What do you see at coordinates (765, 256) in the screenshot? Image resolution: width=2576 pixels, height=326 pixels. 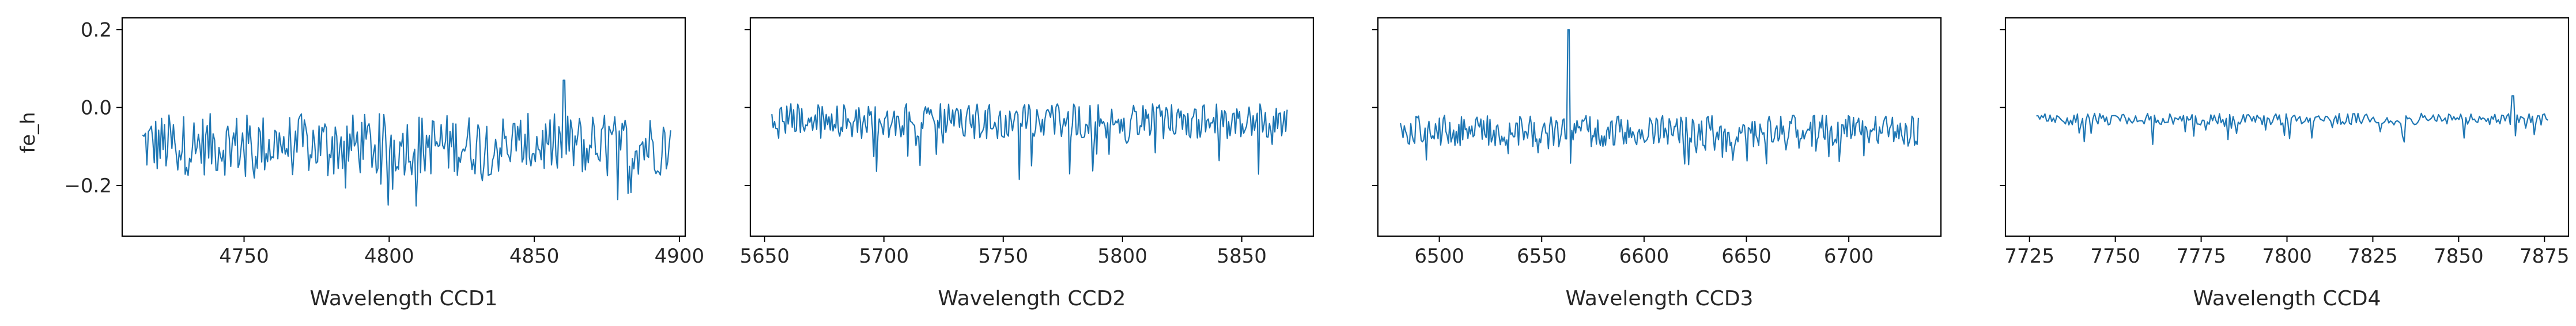 I see `x-tick-label: 5650` at bounding box center [765, 256].